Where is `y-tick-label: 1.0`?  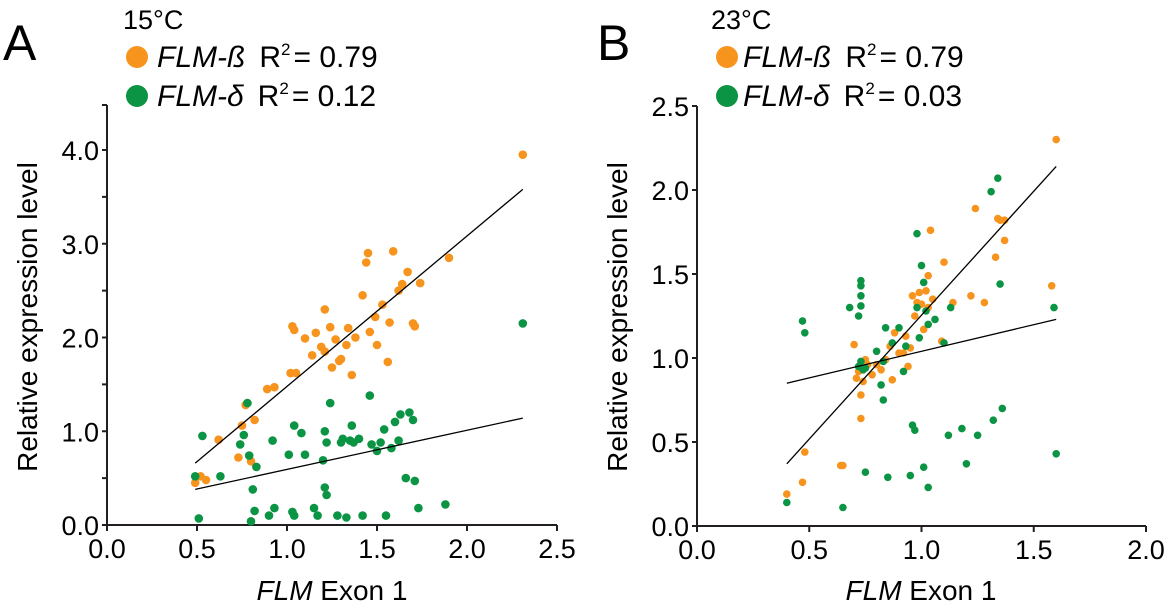
y-tick-label: 1.0 is located at coordinates (80, 432).